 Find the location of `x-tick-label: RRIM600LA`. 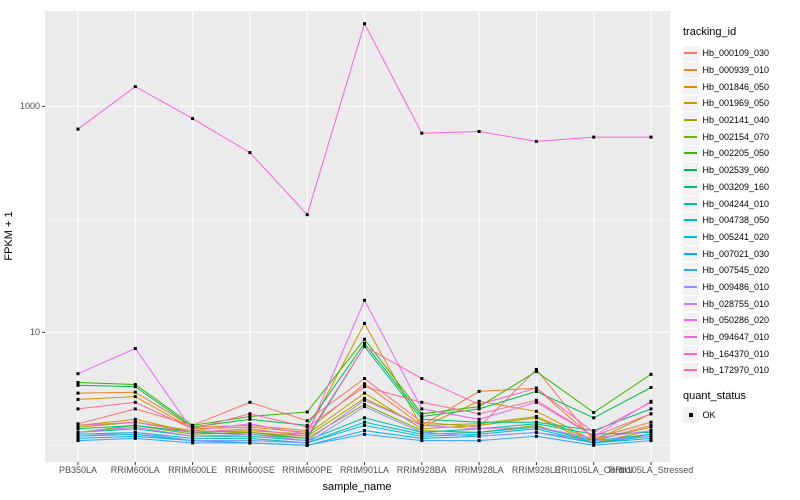

x-tick-label: RRIM600LA is located at coordinates (135, 470).